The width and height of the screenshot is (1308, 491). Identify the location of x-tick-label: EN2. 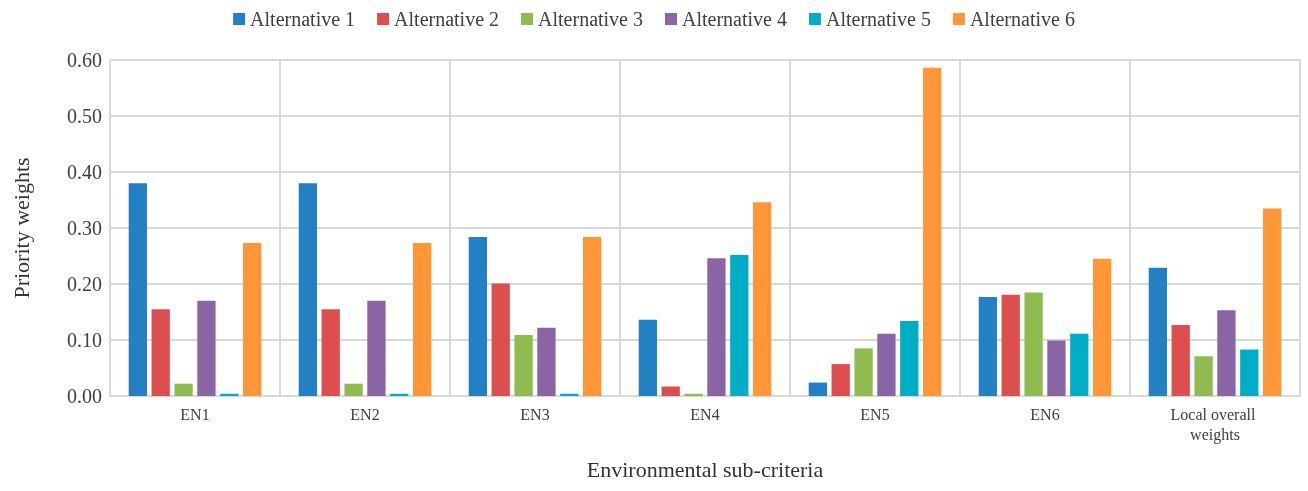
(365, 414).